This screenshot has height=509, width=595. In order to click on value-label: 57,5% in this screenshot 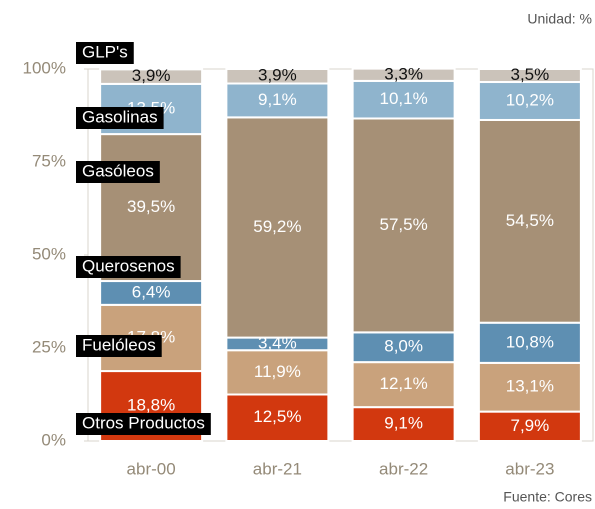, I will do `click(404, 224)`.